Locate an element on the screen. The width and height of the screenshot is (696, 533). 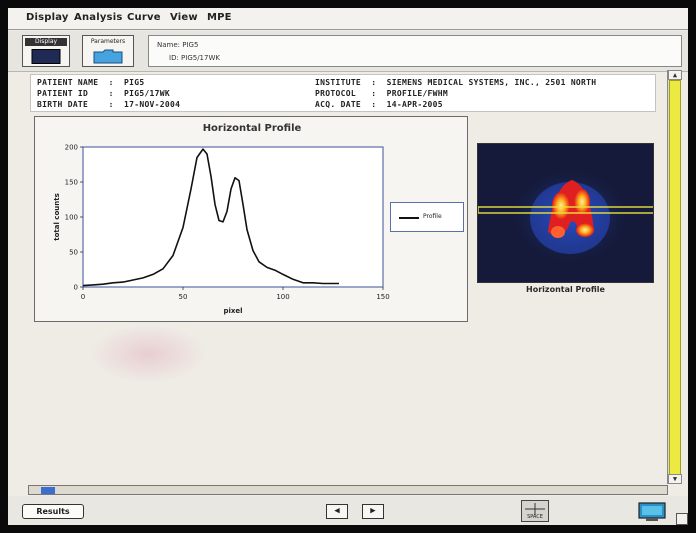
x-tick-label: 0 is located at coordinates (83, 297).